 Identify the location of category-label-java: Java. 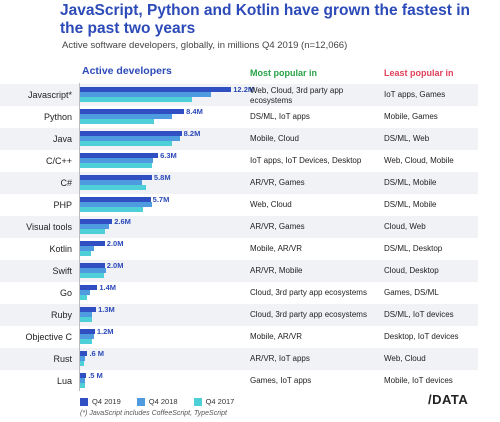
(62, 139).